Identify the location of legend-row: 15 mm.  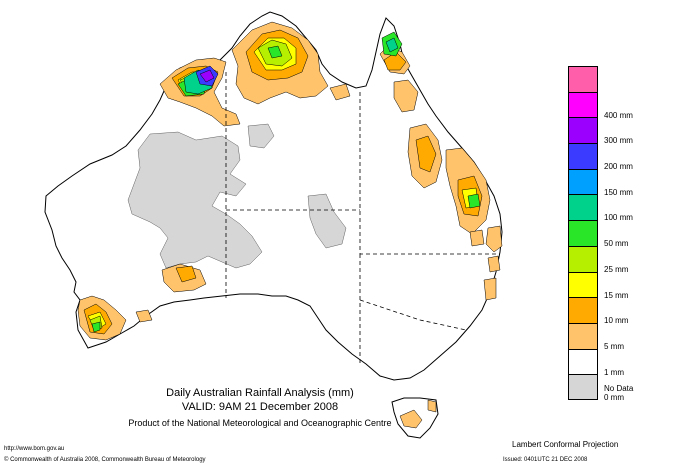
(623, 285).